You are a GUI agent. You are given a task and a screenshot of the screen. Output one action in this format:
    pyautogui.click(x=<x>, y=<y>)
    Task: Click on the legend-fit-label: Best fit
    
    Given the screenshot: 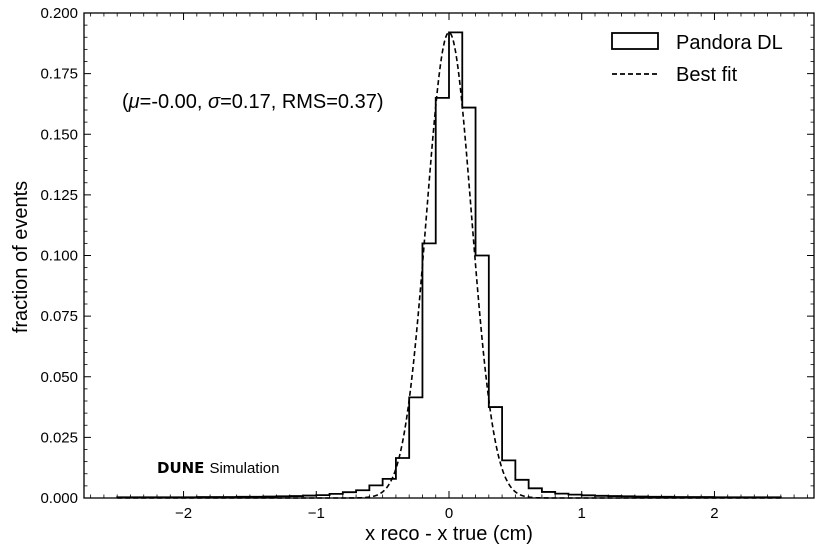 What is the action you would take?
    pyautogui.click(x=707, y=75)
    